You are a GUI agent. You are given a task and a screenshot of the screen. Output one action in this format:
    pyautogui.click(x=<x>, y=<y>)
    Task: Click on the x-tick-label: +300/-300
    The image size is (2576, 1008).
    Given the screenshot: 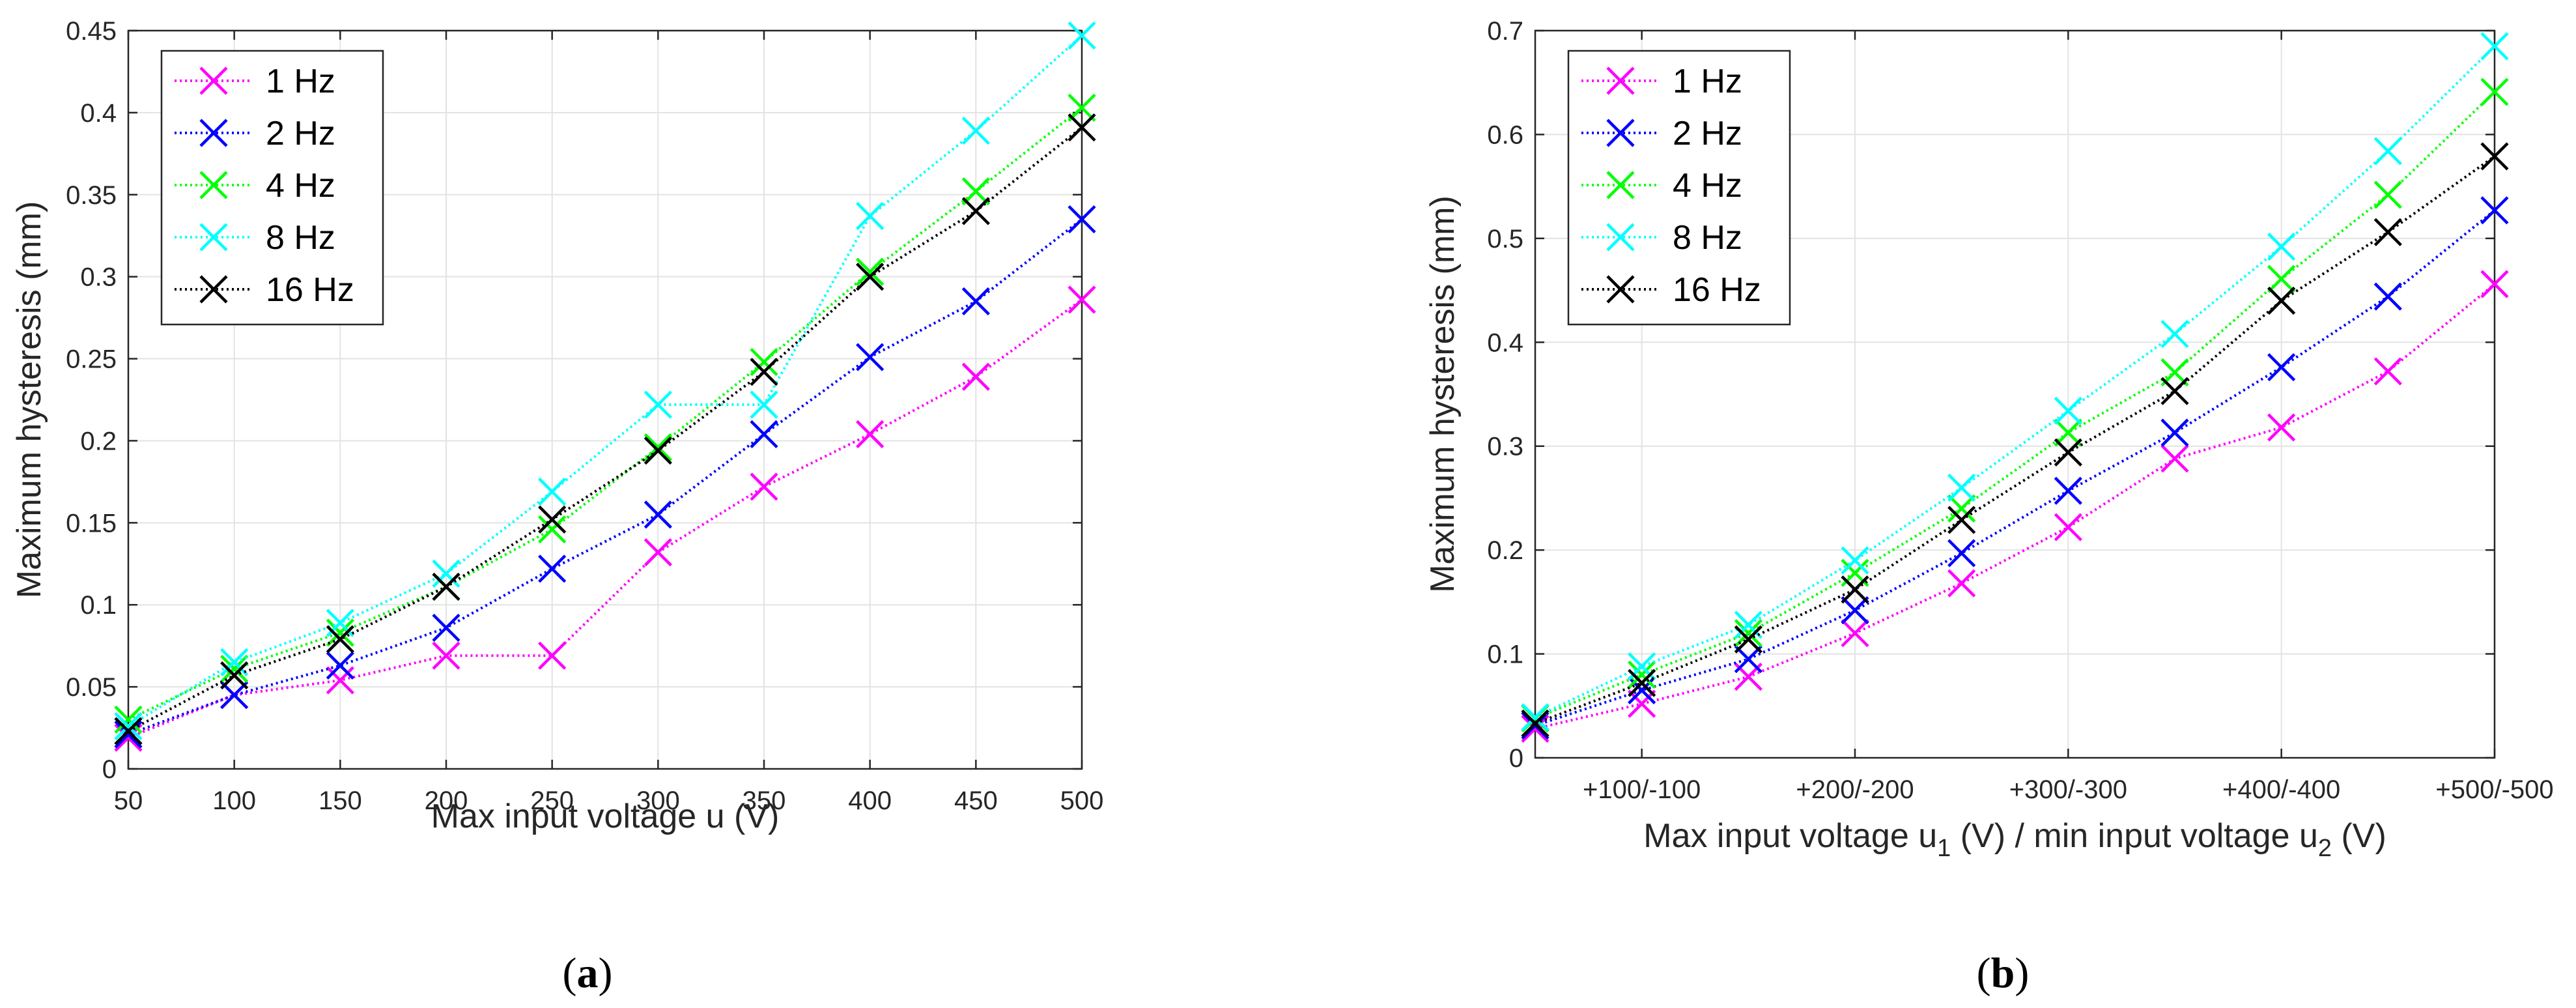 What is the action you would take?
    pyautogui.click(x=2068, y=790)
    